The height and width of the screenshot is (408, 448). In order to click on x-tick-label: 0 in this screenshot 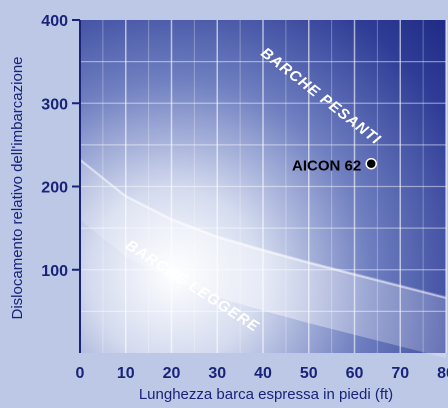, I will do `click(80, 373)`.